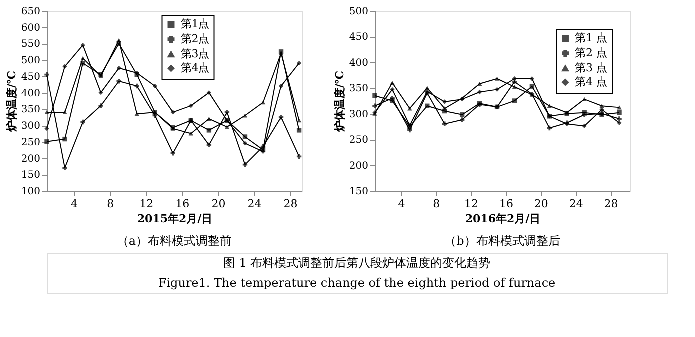  What do you see at coordinates (502, 241) in the screenshot?
I see `text: （b）布料模式调整后` at bounding box center [502, 241].